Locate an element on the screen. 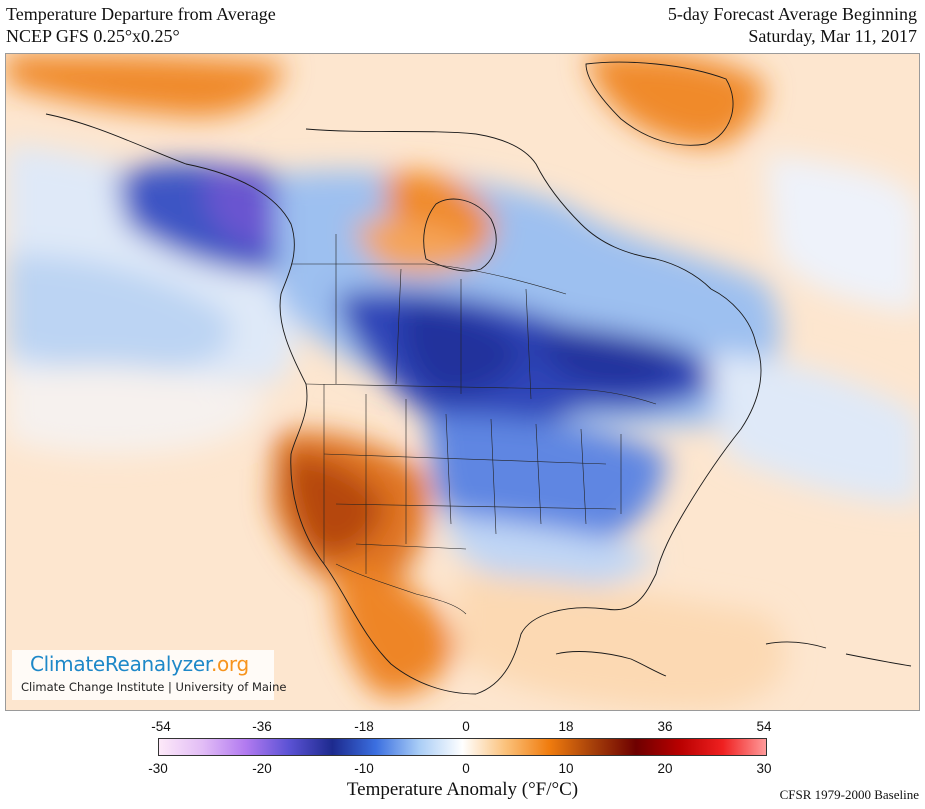  c-tick-label: -30 is located at coordinates (158, 768).